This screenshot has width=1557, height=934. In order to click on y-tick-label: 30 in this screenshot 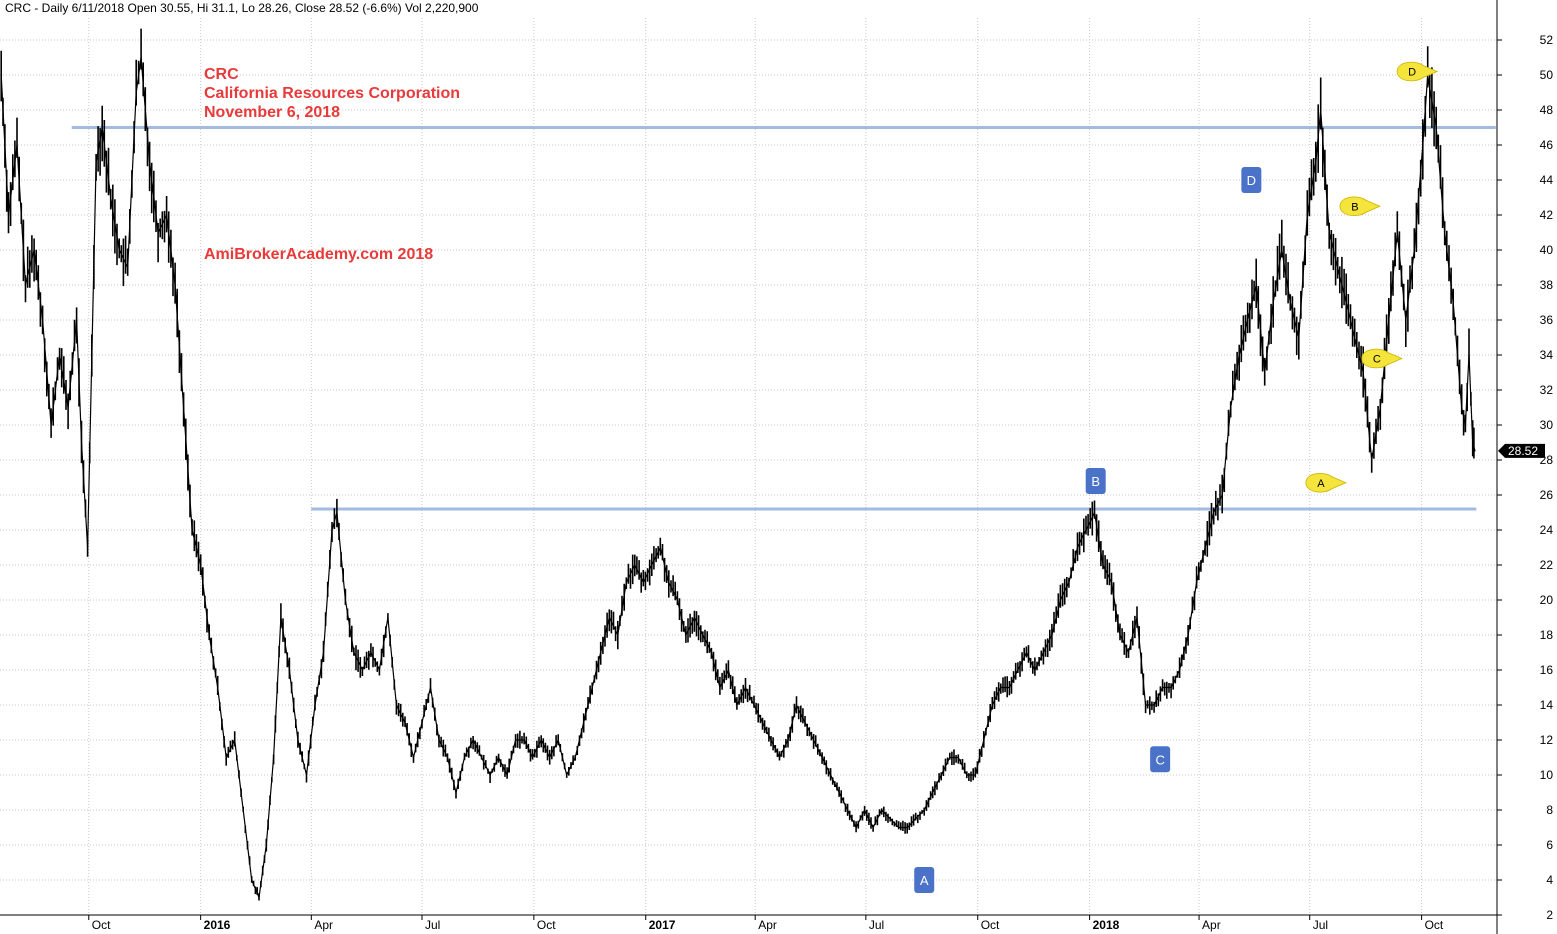, I will do `click(1547, 425)`.